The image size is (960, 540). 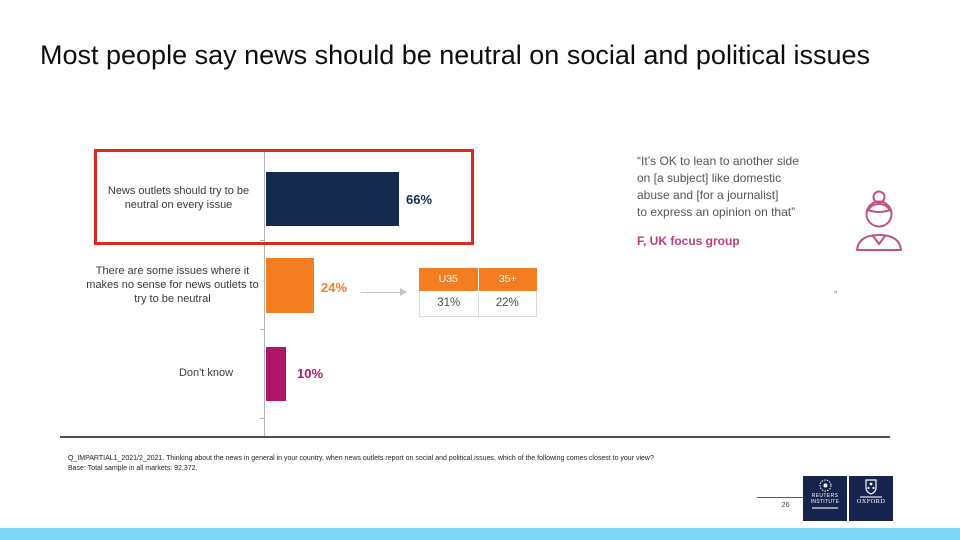 I want to click on bar-label-dont-know: Don't know, so click(x=206, y=373).